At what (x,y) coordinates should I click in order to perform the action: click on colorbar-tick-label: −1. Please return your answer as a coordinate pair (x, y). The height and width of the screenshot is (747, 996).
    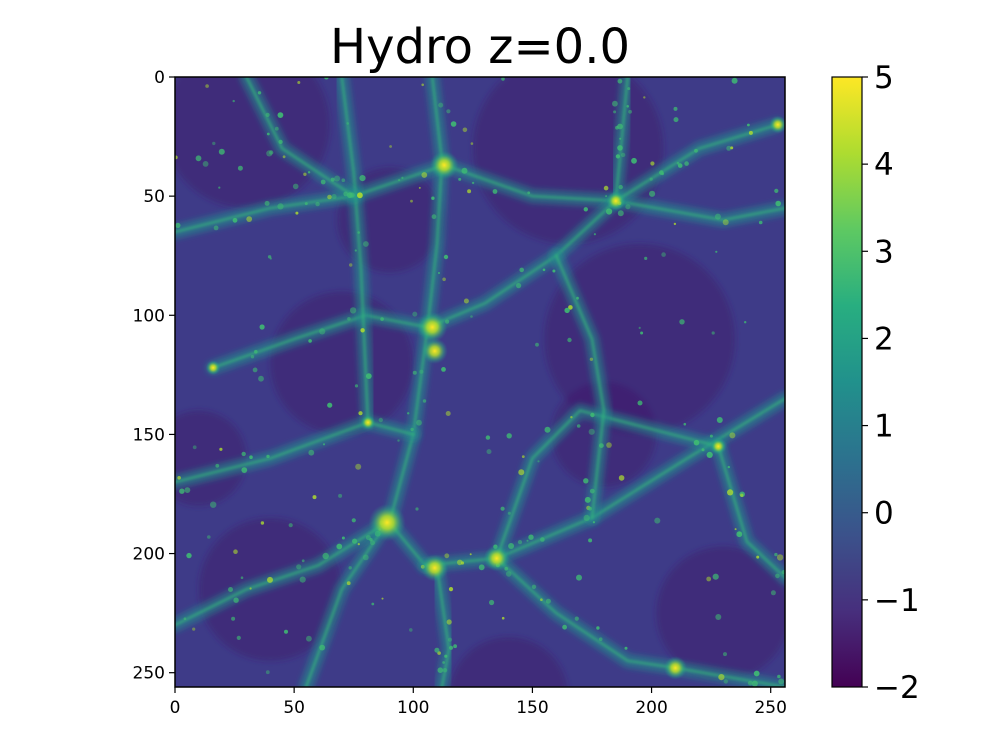
    Looking at the image, I should click on (897, 601).